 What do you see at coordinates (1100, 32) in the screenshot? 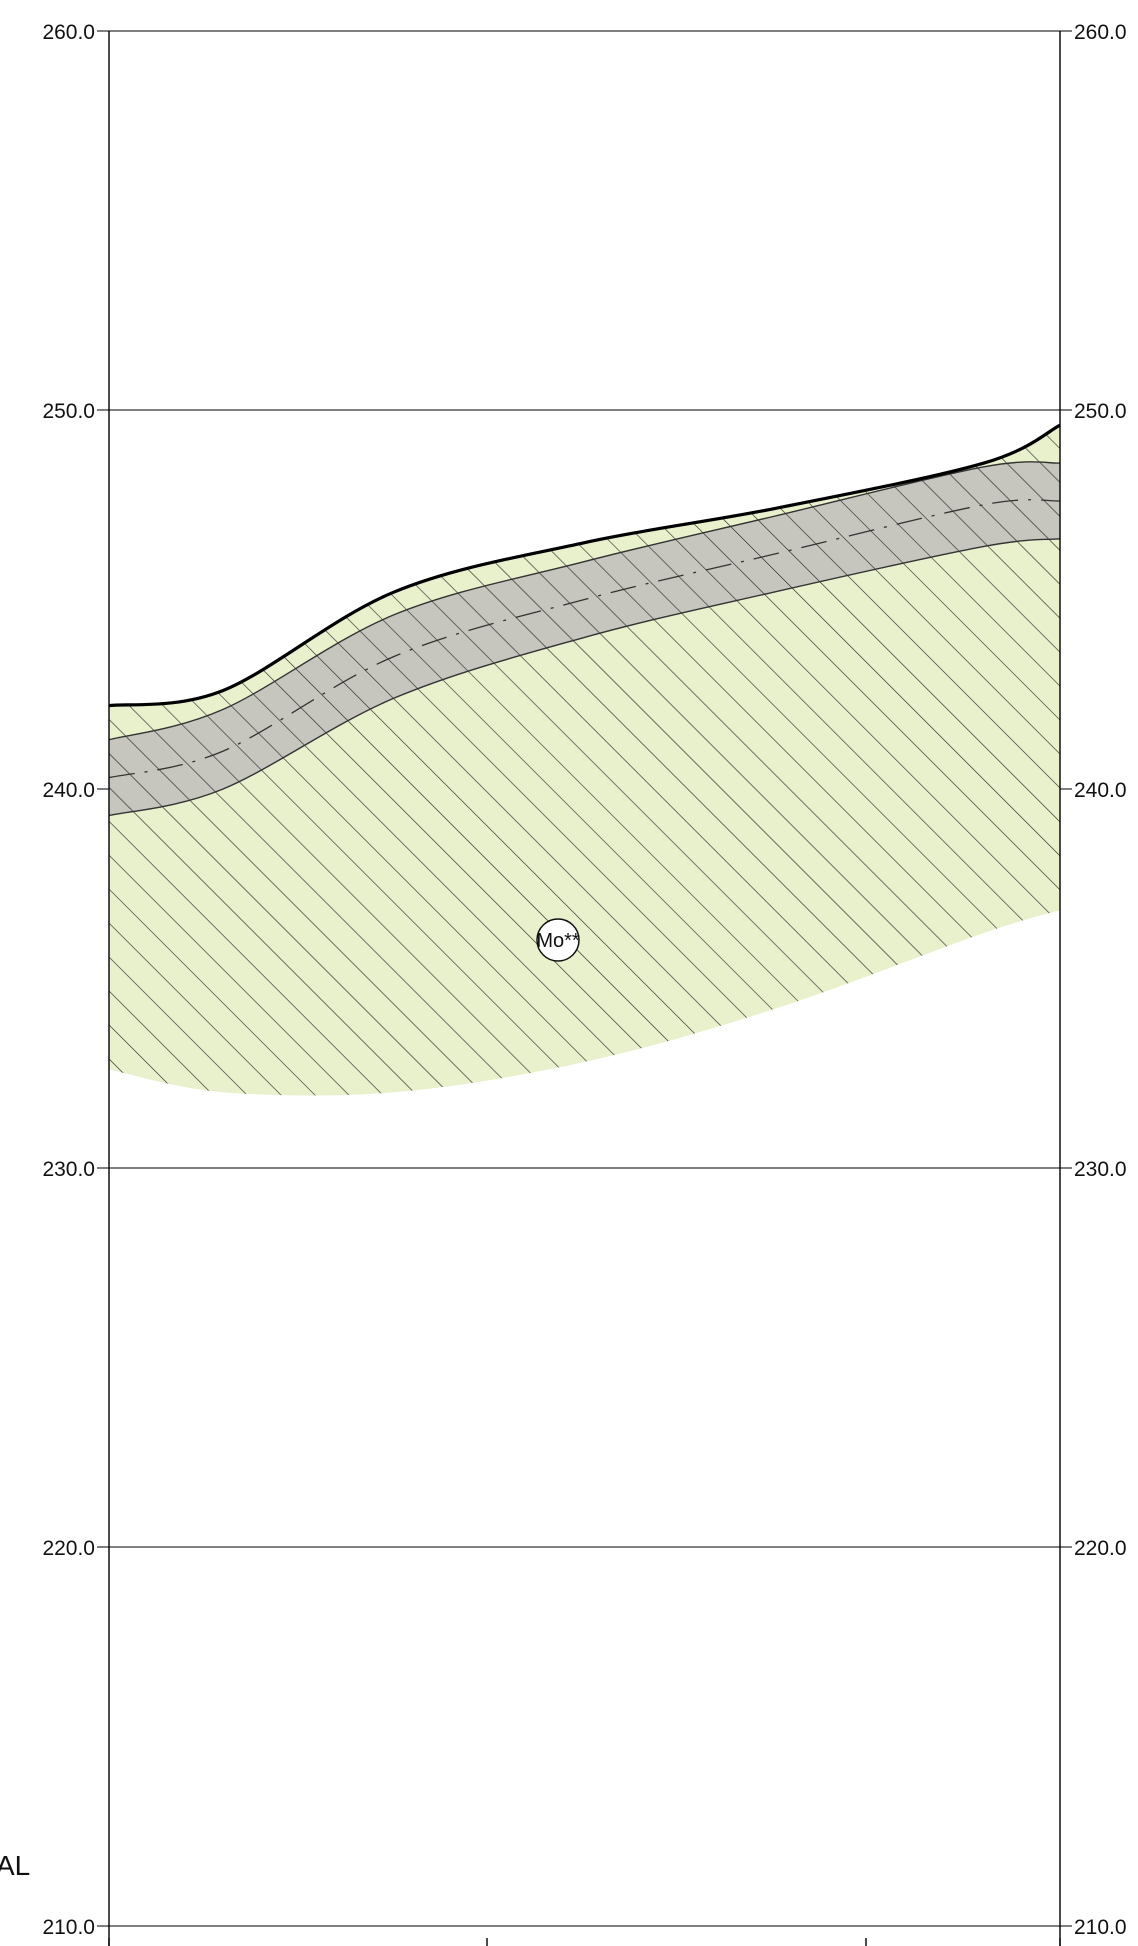
I see `elevation-label-right: 260.0` at bounding box center [1100, 32].